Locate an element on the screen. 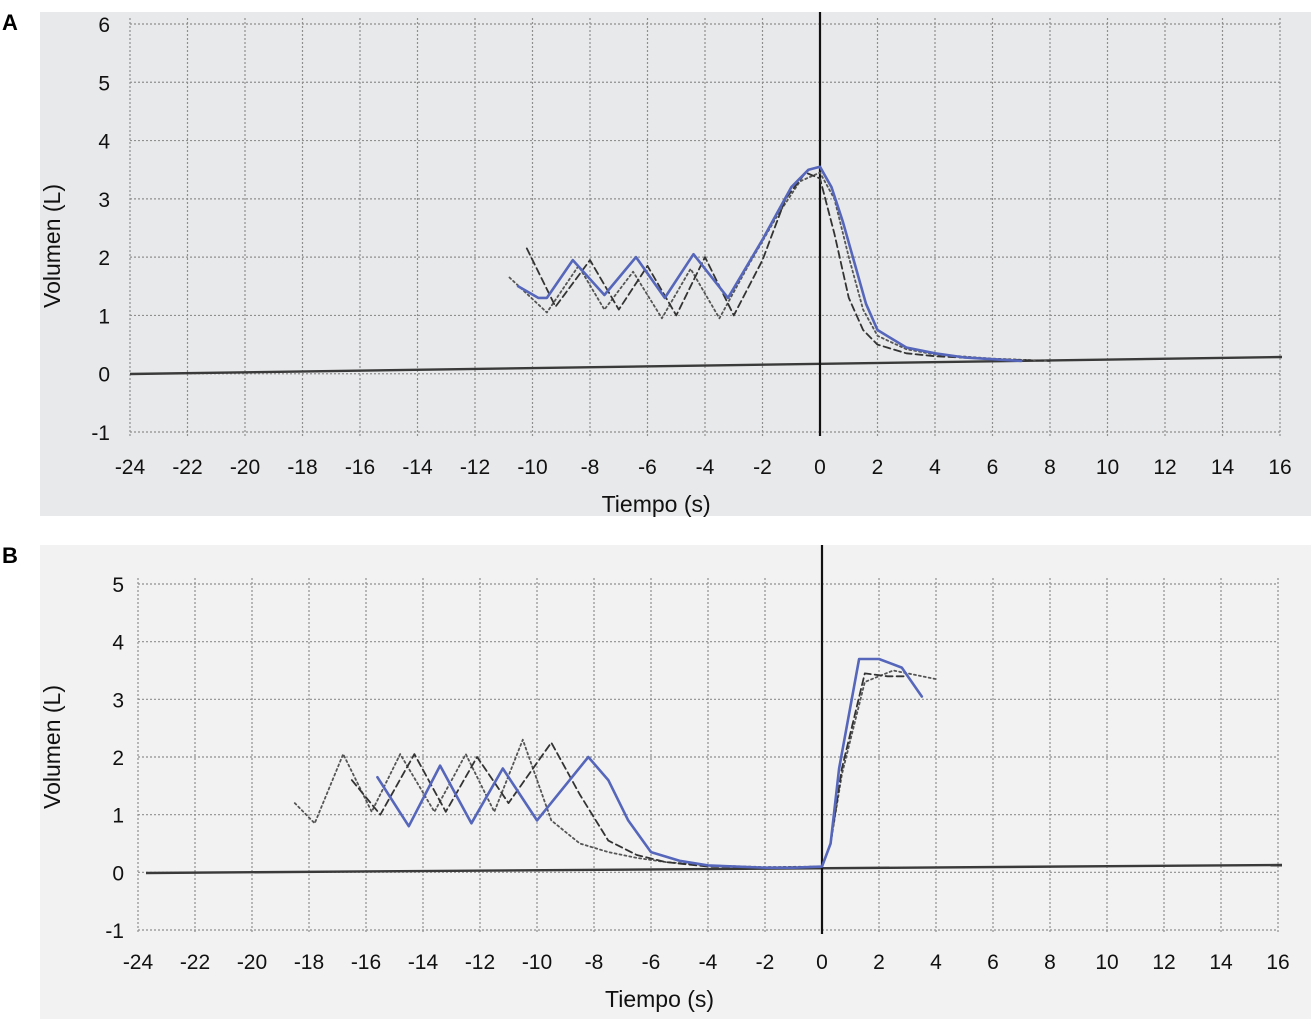 Image resolution: width=1311 pixels, height=1024 pixels. y-tick-label: 6 is located at coordinates (104, 25).